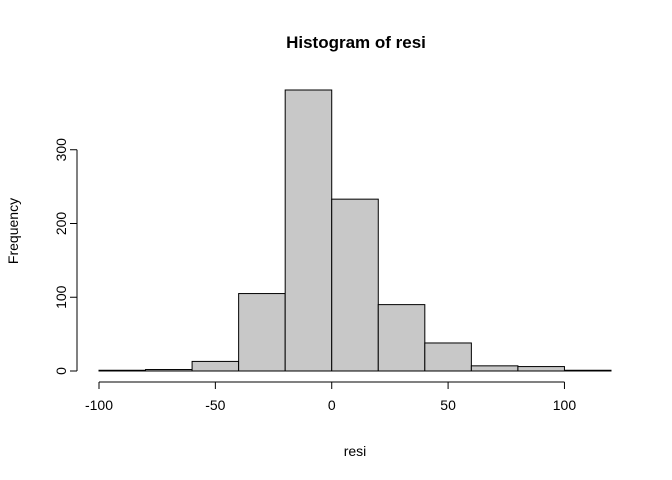 The width and height of the screenshot is (672, 480). Describe the element at coordinates (61, 150) in the screenshot. I see `y-tick-label-3: 300` at that location.